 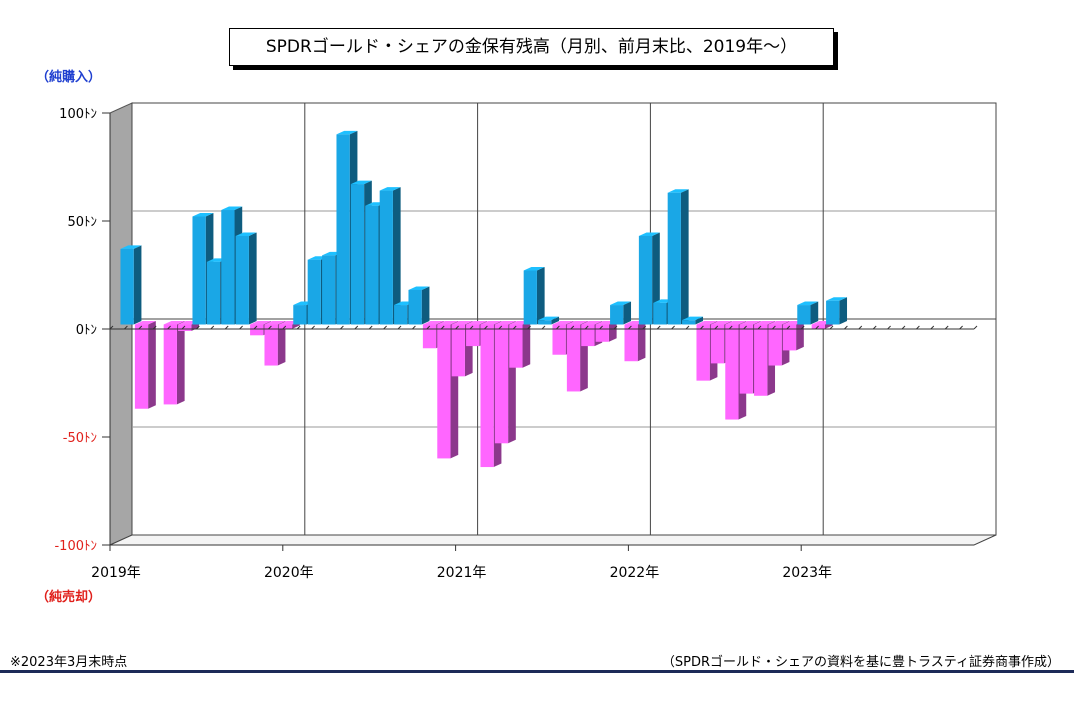 I want to click on x-tick-label: 2023年, so click(x=807, y=573).